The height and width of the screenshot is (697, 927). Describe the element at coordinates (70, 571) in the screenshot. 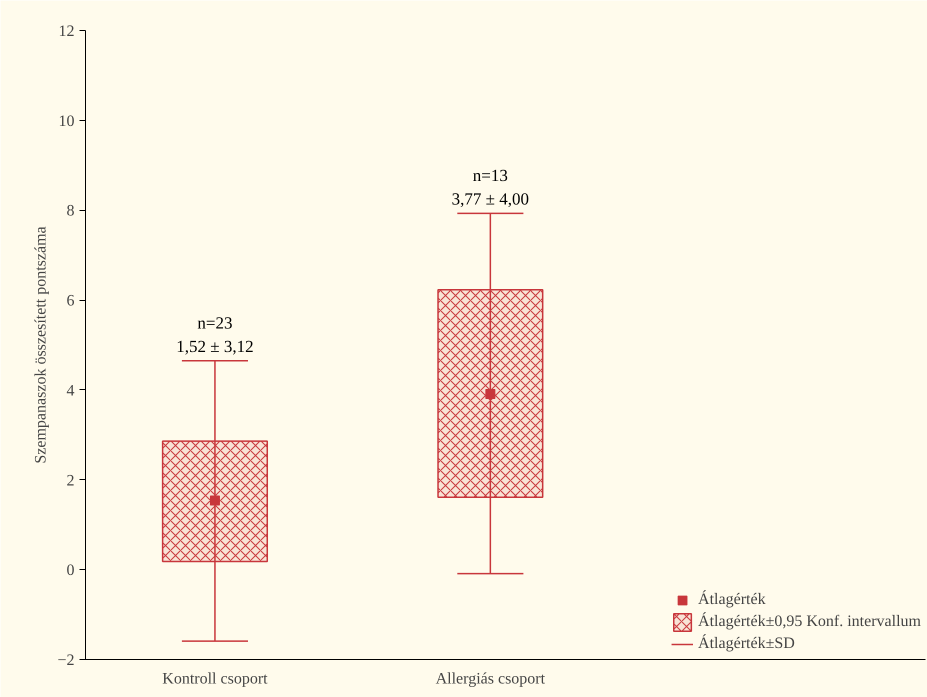

I see `y-tick-label: 0` at that location.